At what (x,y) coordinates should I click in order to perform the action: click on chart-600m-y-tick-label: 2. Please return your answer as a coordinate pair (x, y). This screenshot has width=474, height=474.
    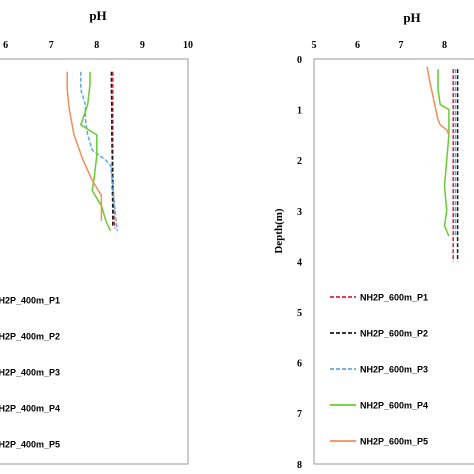
    Looking at the image, I should click on (299, 161).